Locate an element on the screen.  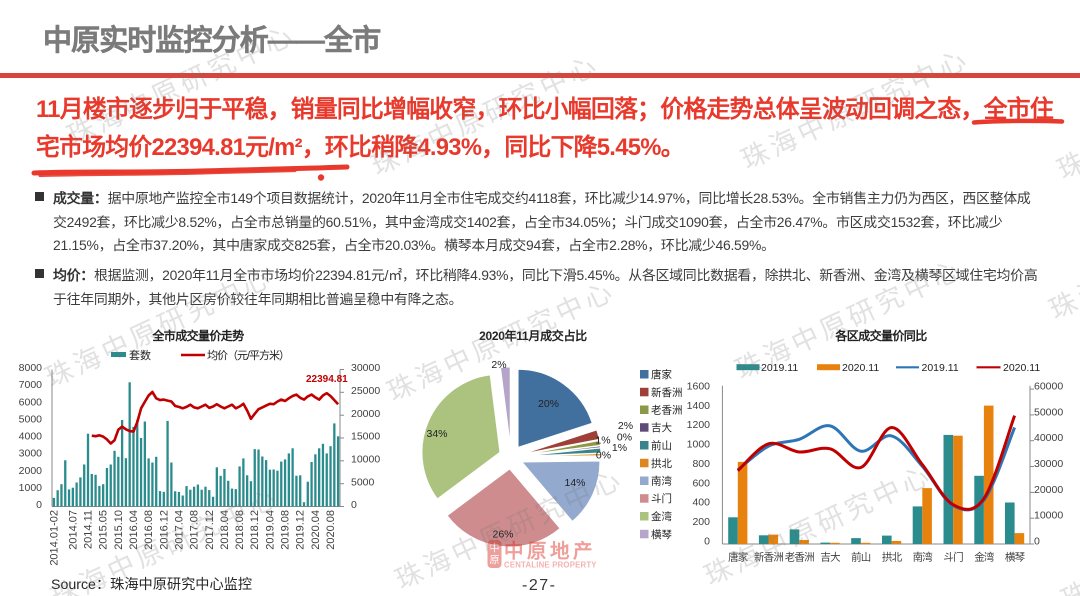
svg-text: 34% is located at coordinates (436, 434).